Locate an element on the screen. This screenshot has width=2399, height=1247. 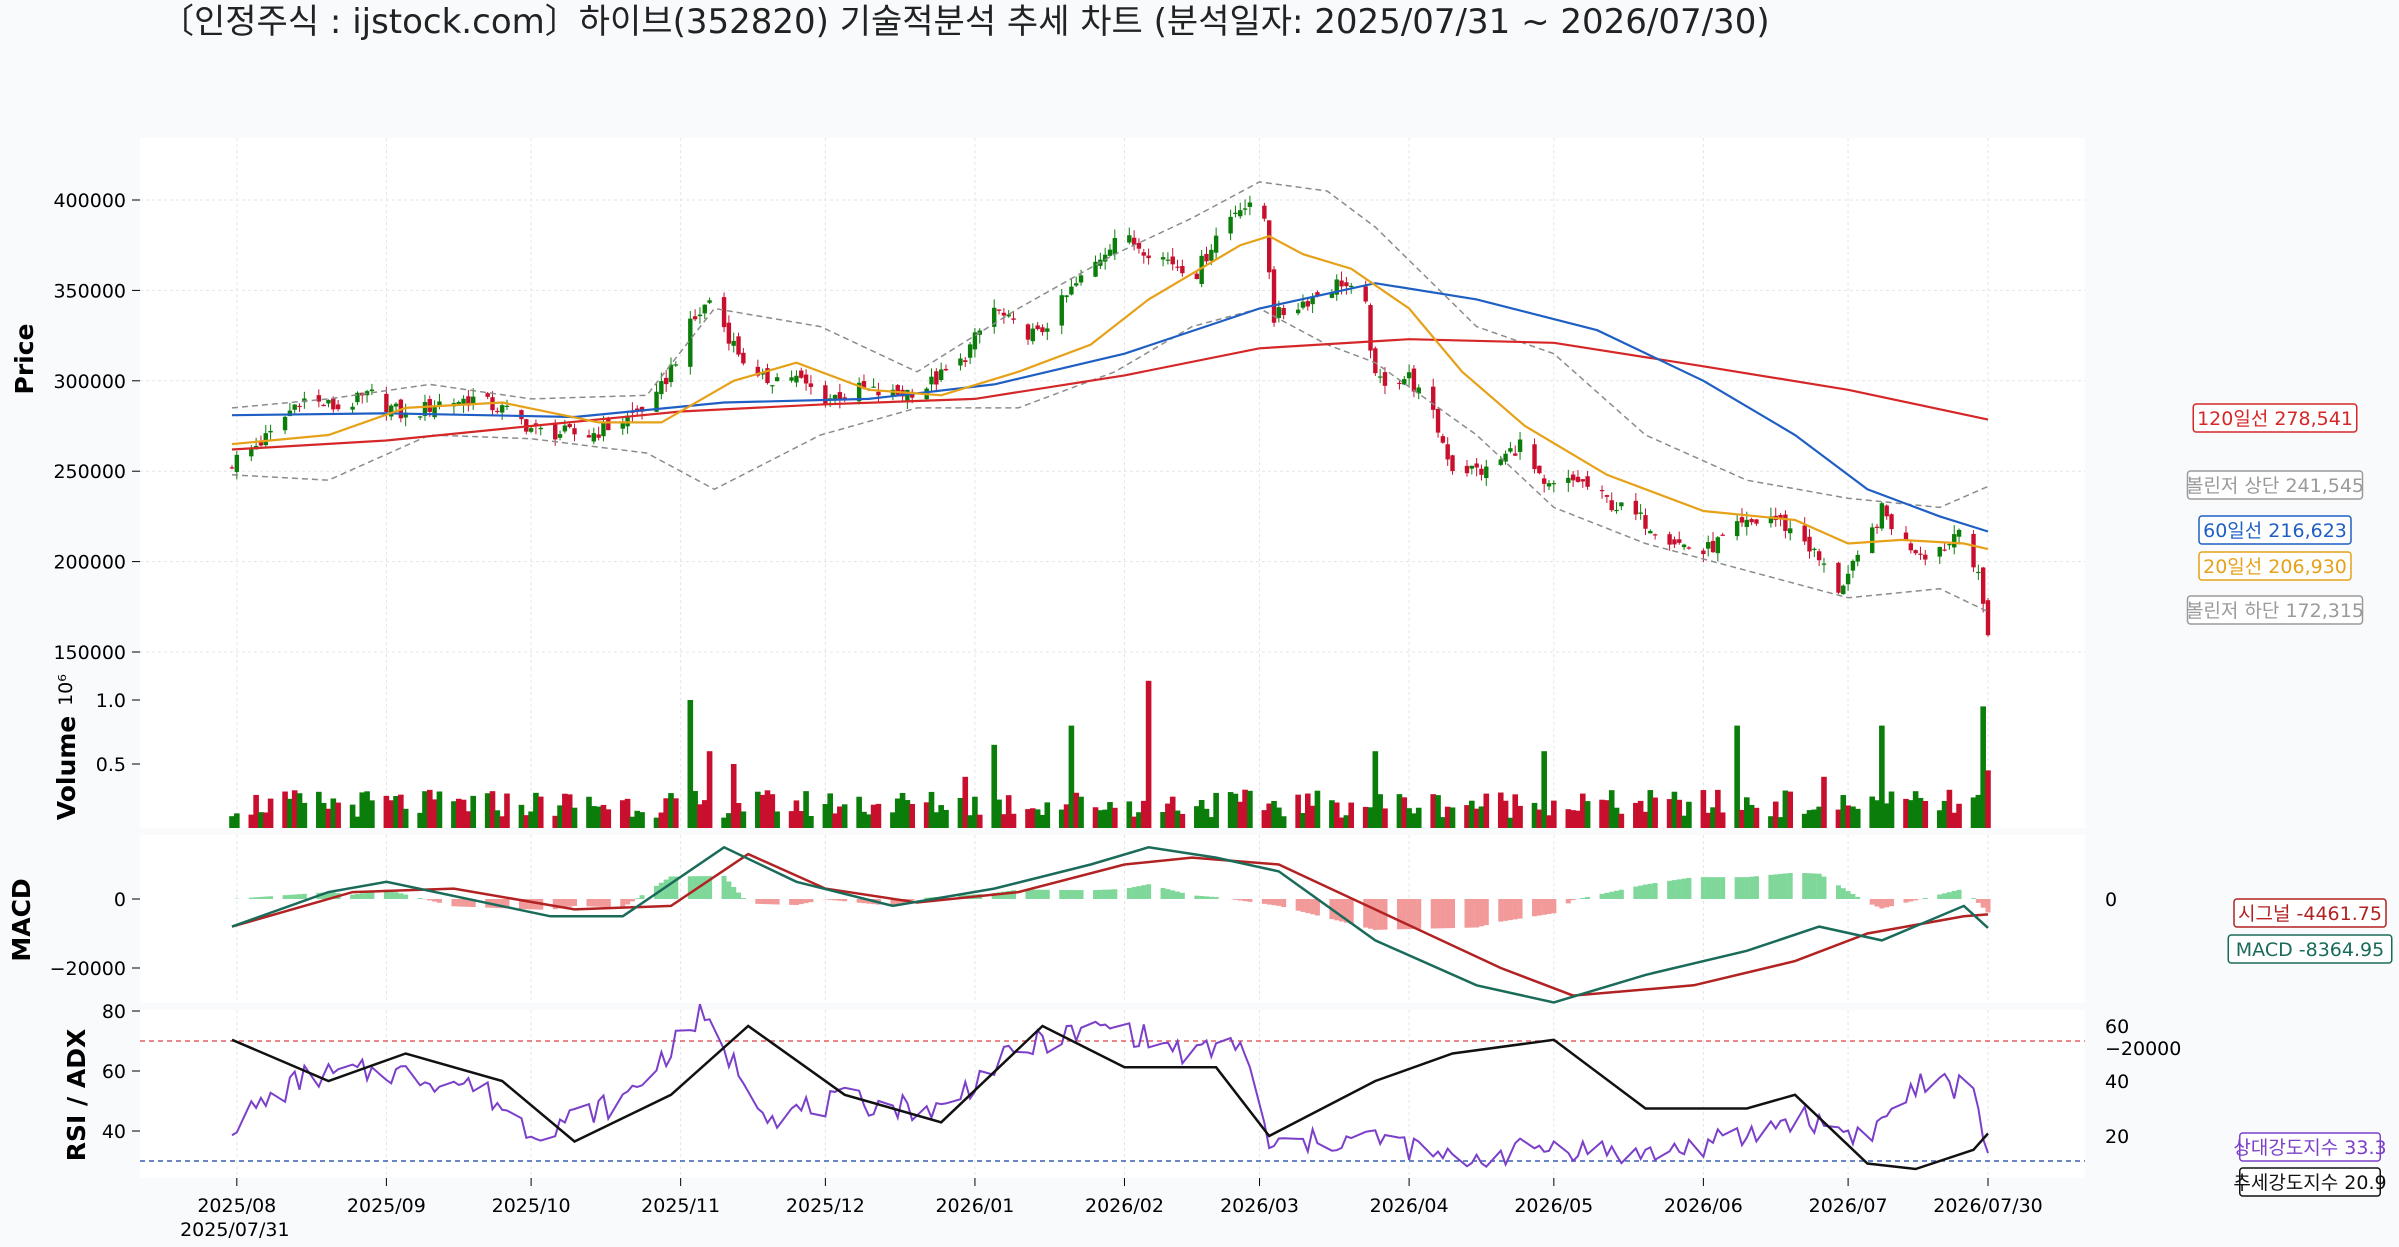
x-tick-label: 2026/05 is located at coordinates (1553, 1206).